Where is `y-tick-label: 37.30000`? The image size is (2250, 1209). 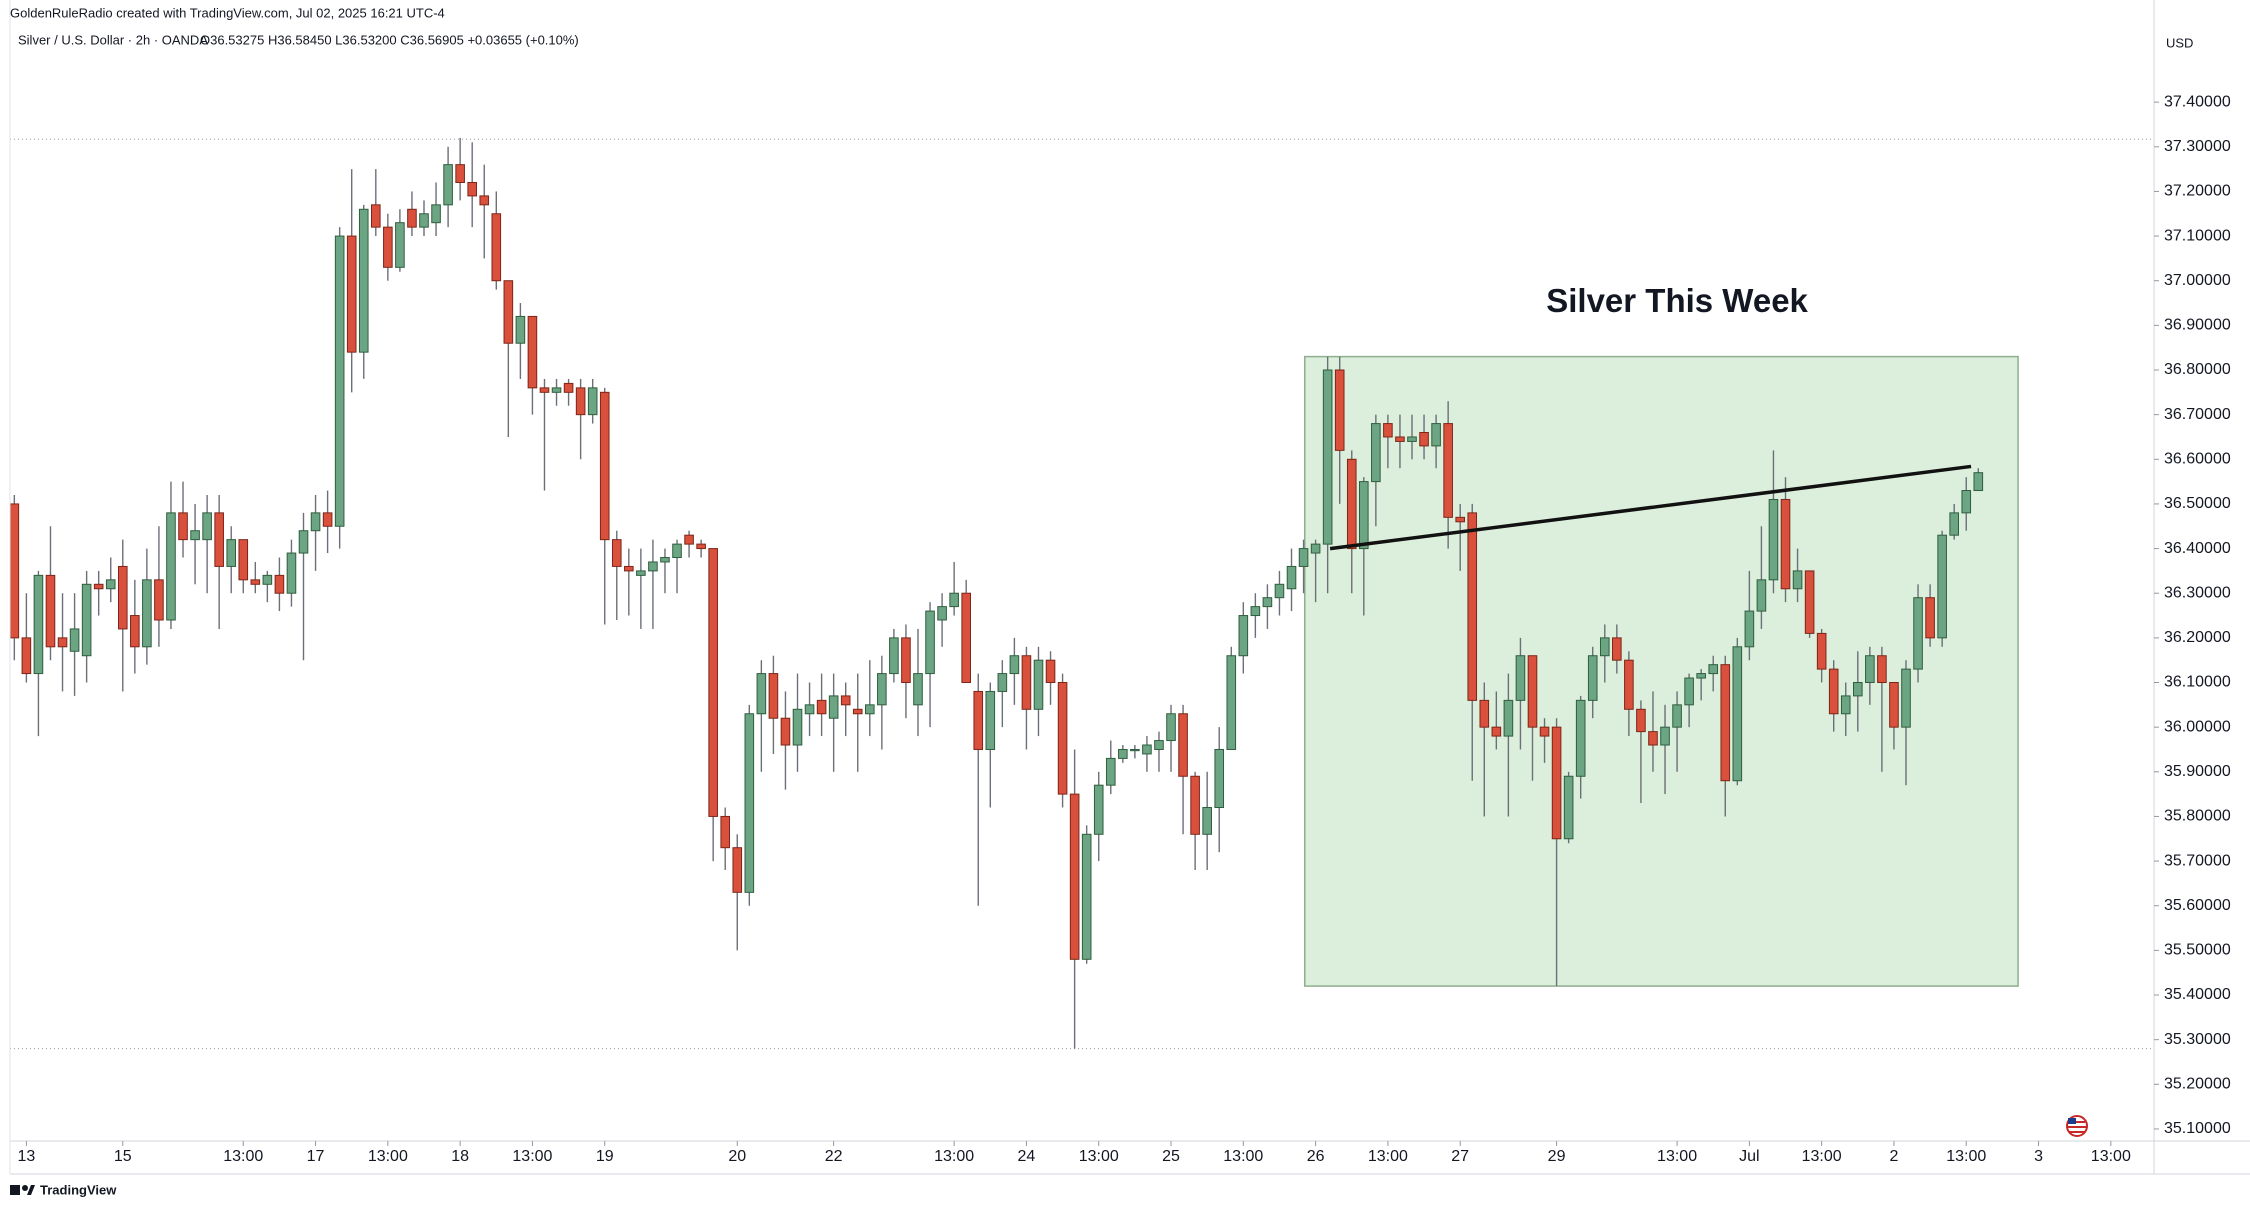
y-tick-label: 37.30000 is located at coordinates (2197, 146).